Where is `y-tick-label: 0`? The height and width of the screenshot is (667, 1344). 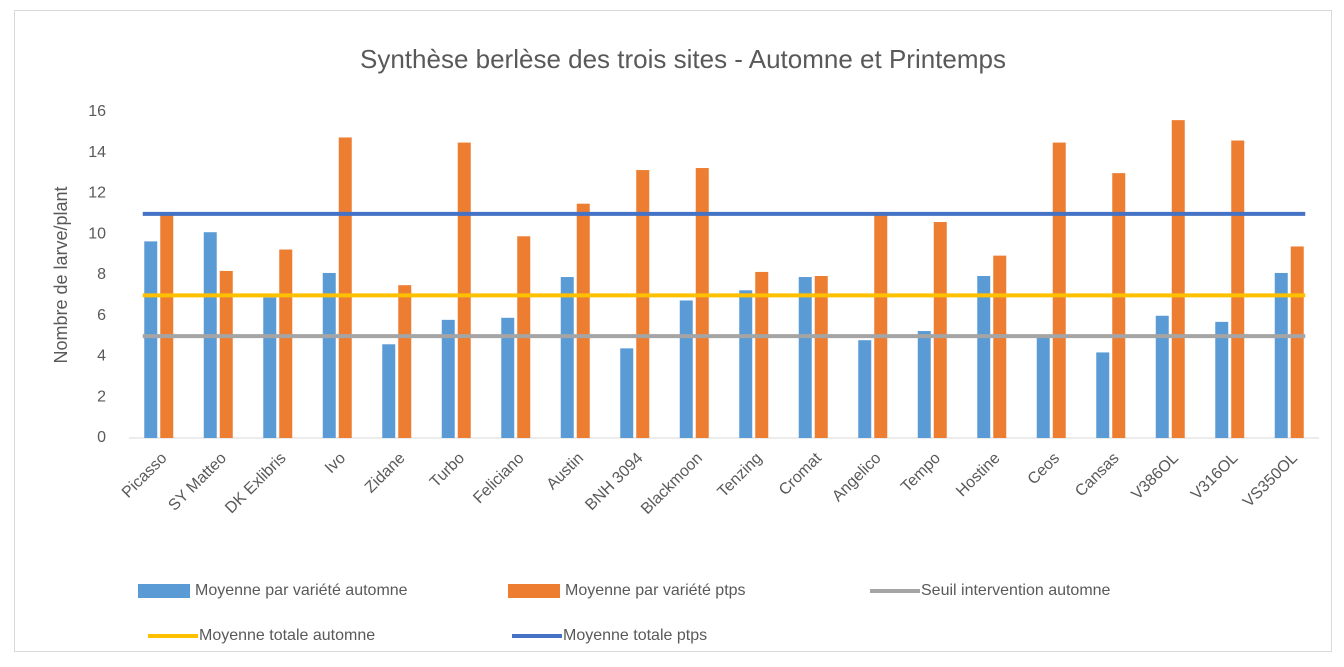
y-tick-label: 0 is located at coordinates (101, 437).